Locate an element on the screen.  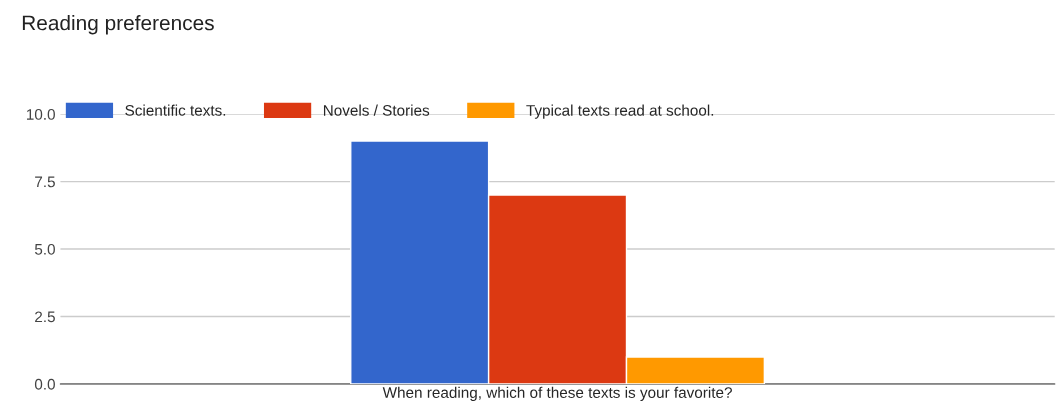
y-tick-label: 7.5 is located at coordinates (45, 182).